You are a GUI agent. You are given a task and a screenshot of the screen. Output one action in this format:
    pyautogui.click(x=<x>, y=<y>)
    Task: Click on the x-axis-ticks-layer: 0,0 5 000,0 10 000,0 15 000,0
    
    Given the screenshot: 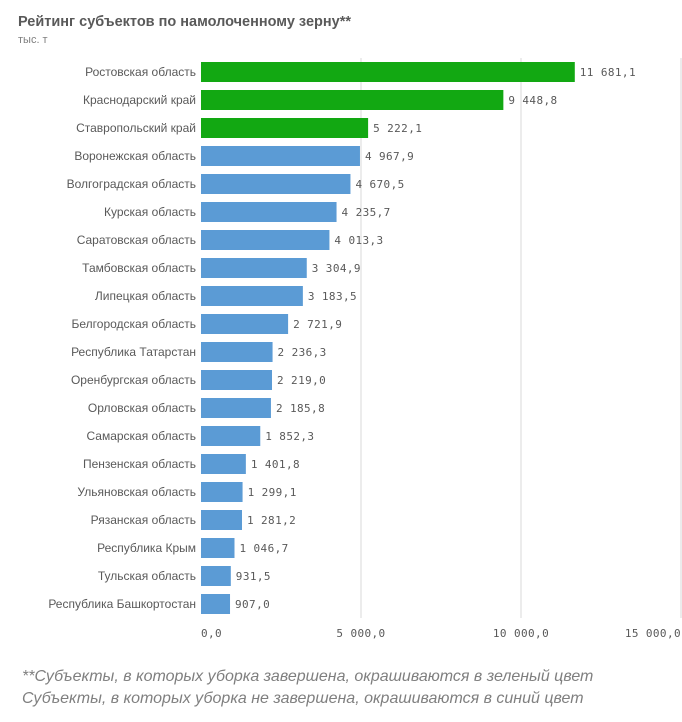 What is the action you would take?
    pyautogui.click(x=441, y=633)
    